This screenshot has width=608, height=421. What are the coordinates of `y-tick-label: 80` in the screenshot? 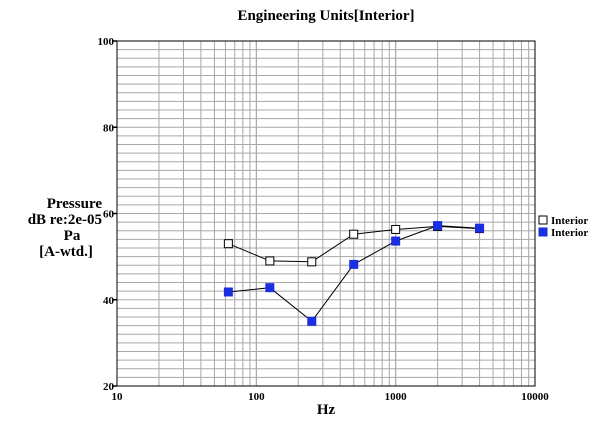 It's located at (109, 128).